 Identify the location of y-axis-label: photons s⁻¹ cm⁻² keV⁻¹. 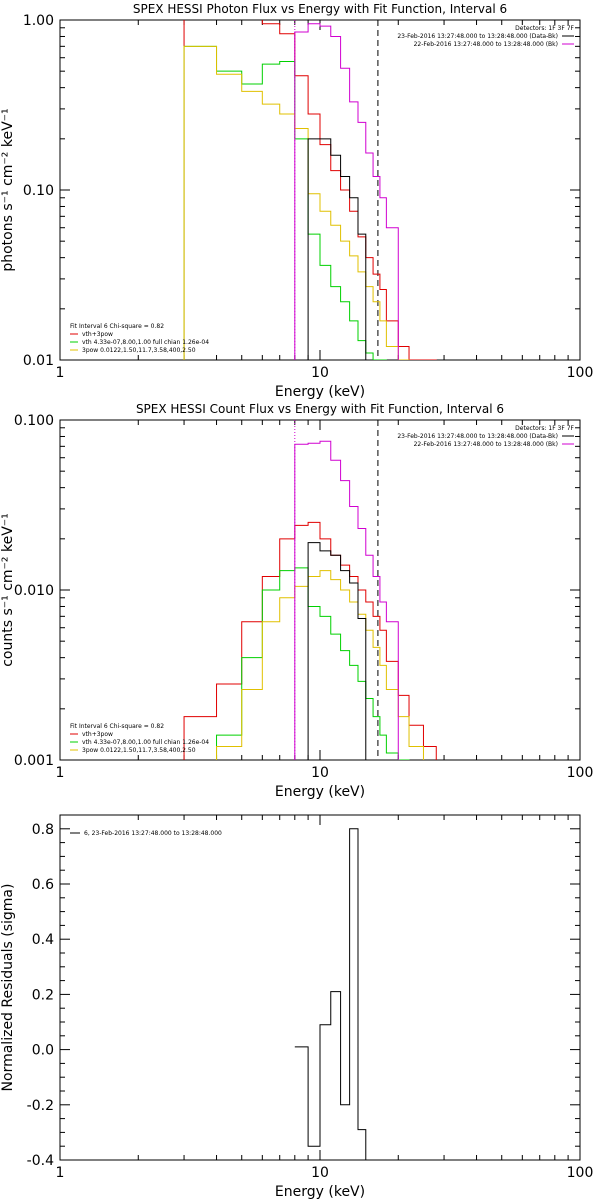
(8, 189).